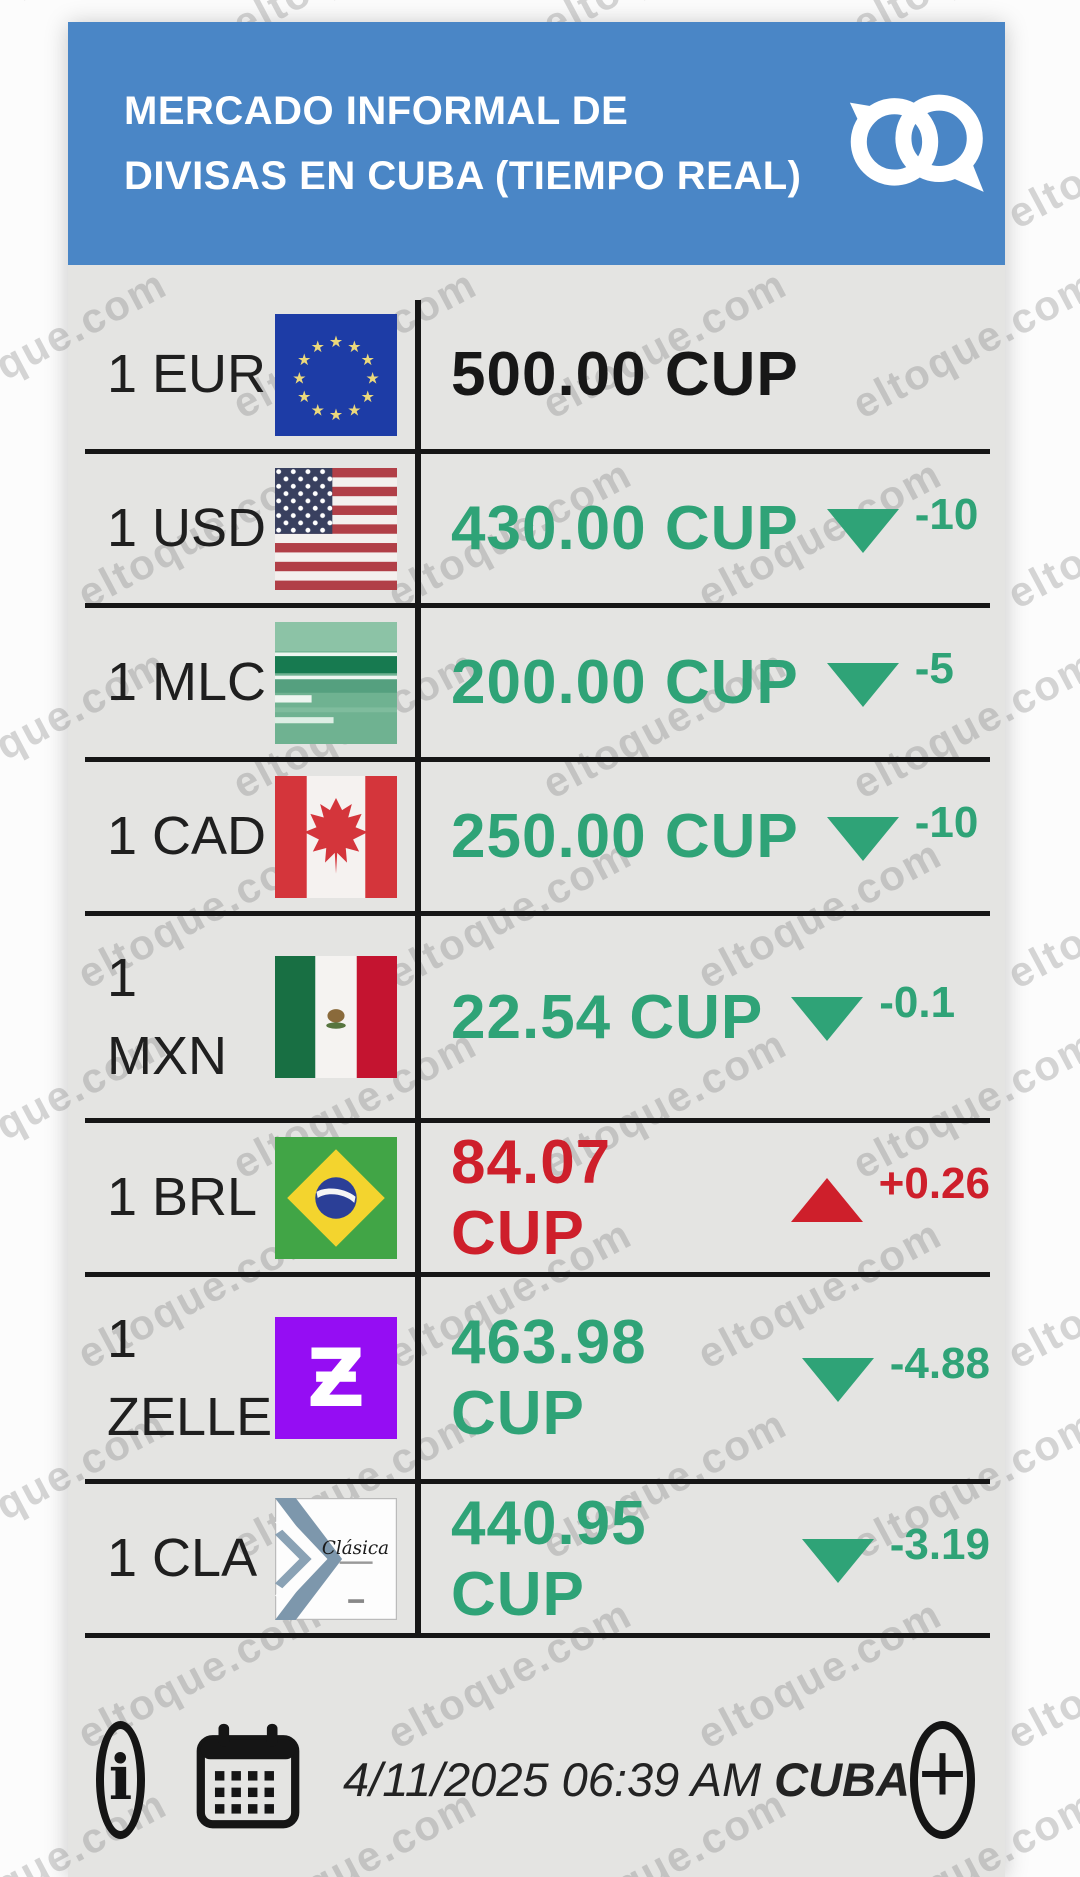 Image resolution: width=1080 pixels, height=1877 pixels. Describe the element at coordinates (336, 1017) in the screenshot. I see `mexico-flag-icon` at that location.